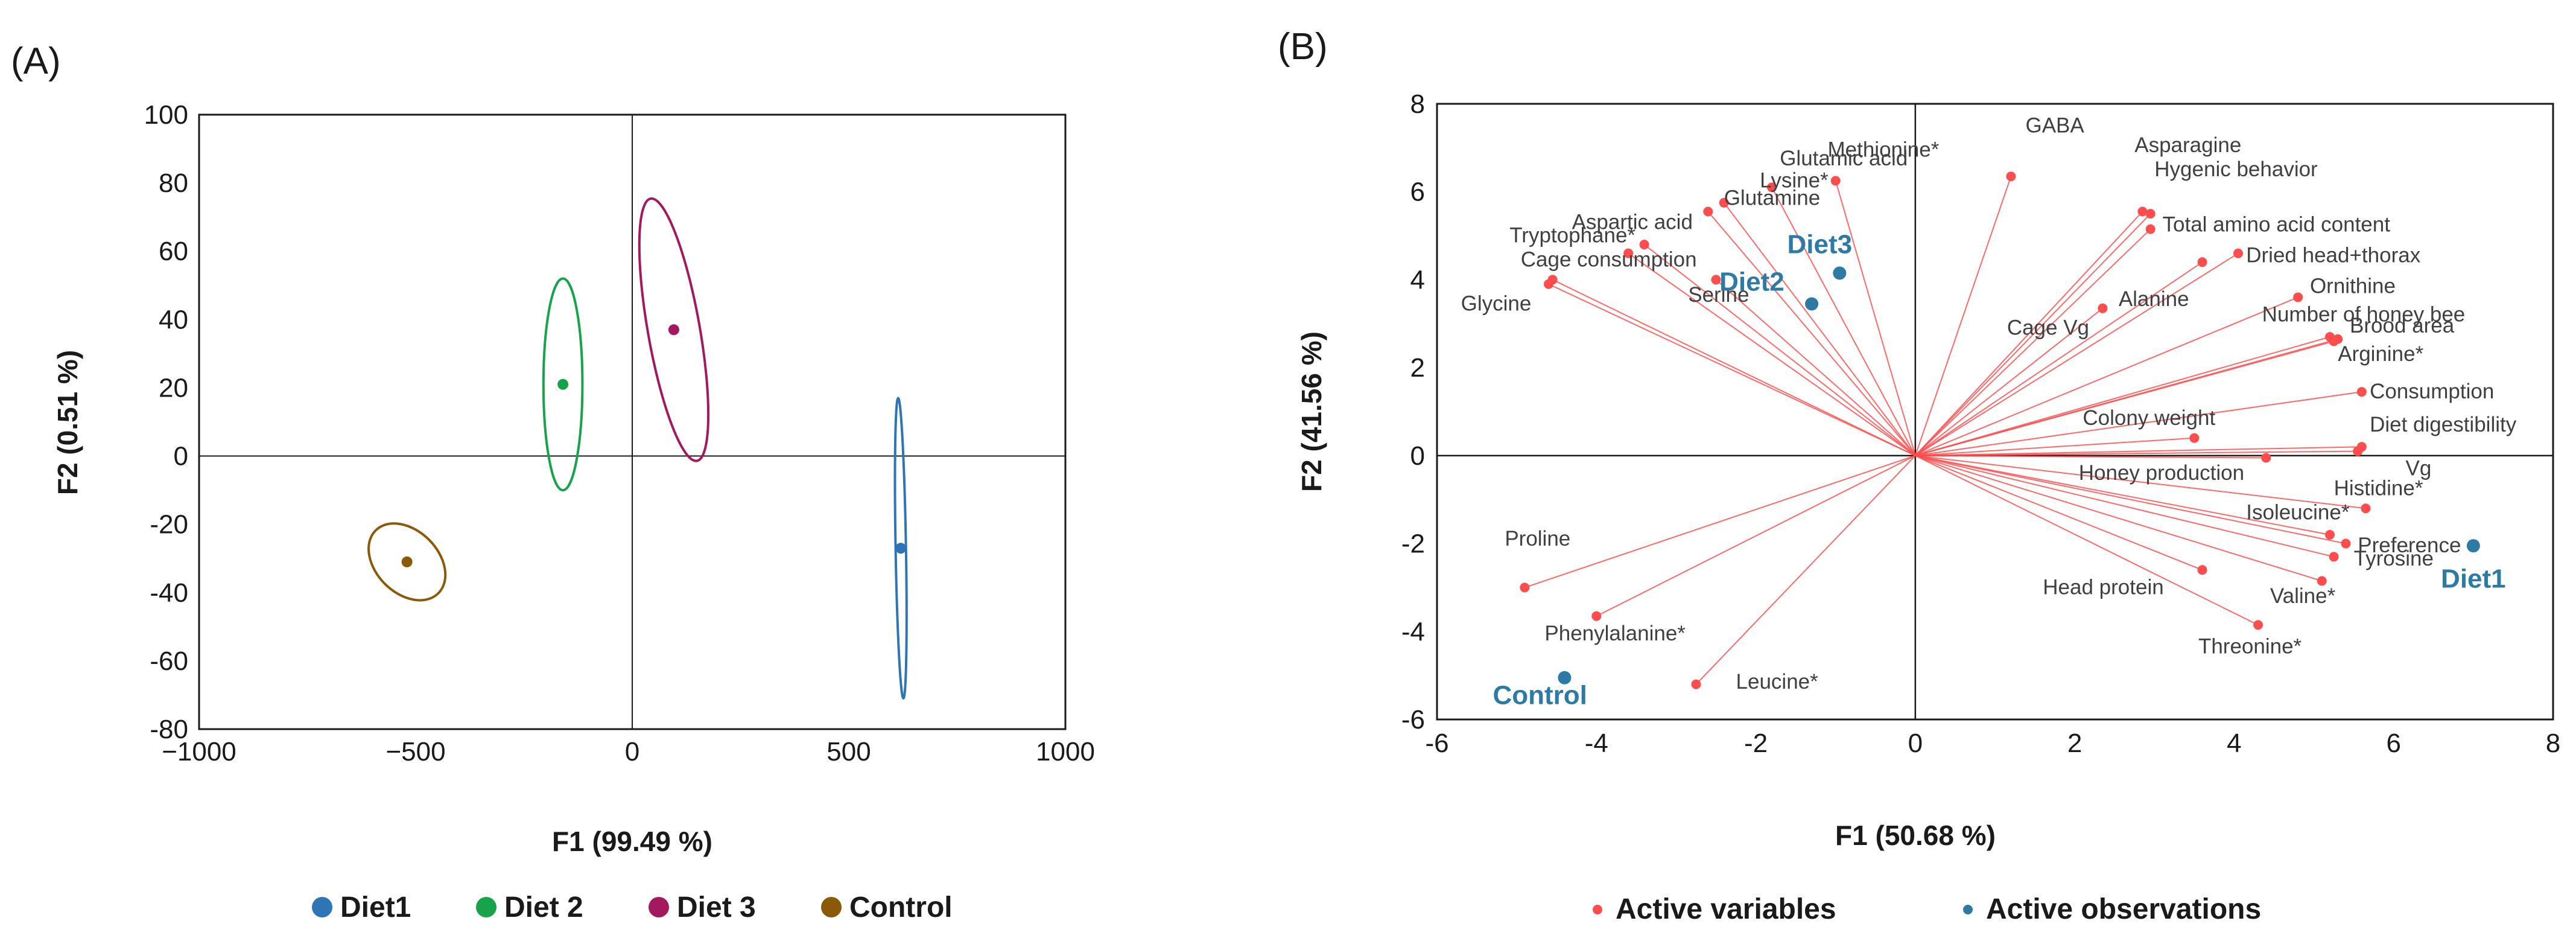 Image resolution: width=2576 pixels, height=944 pixels. I want to click on variable-label-phenylalanine: Phenylalanine*, so click(1615, 633).